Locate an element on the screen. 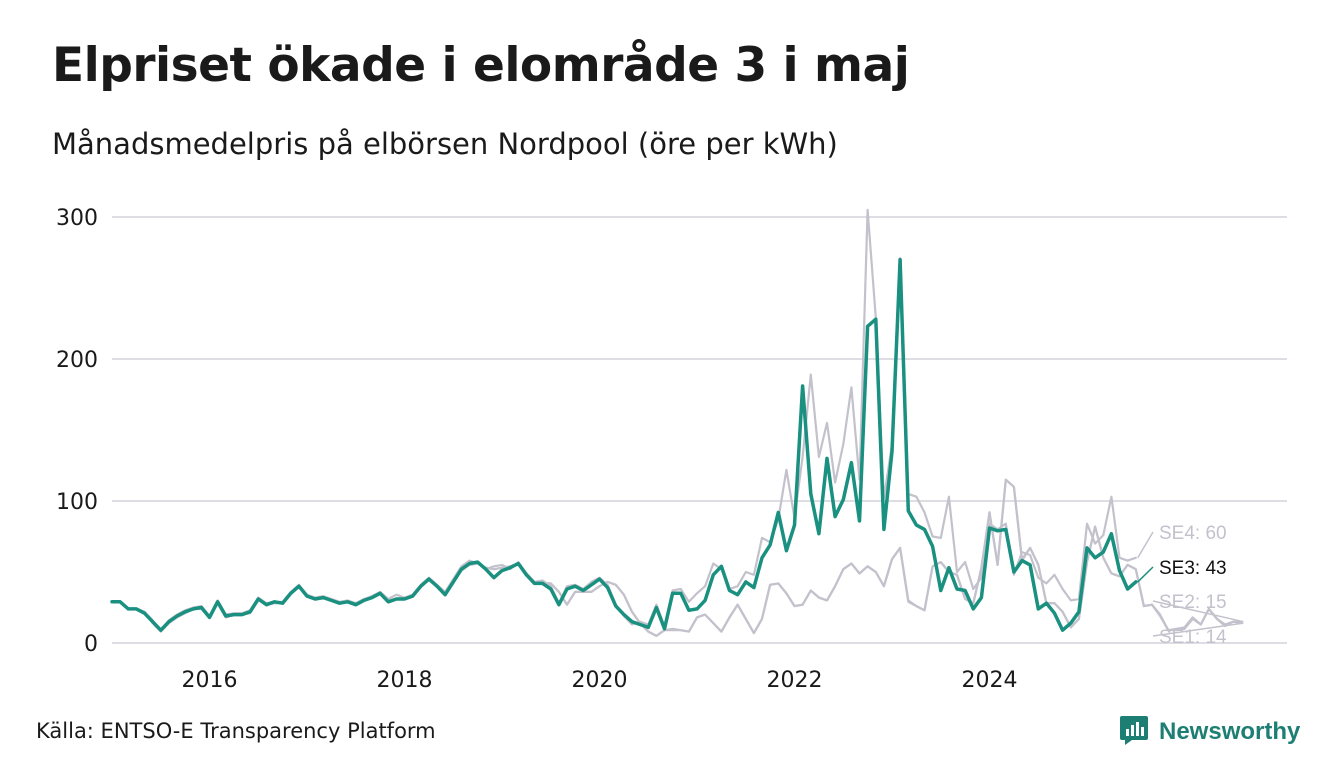 Image resolution: width=1340 pixels, height=780 pixels. x-tick-label: 2024 is located at coordinates (990, 680).